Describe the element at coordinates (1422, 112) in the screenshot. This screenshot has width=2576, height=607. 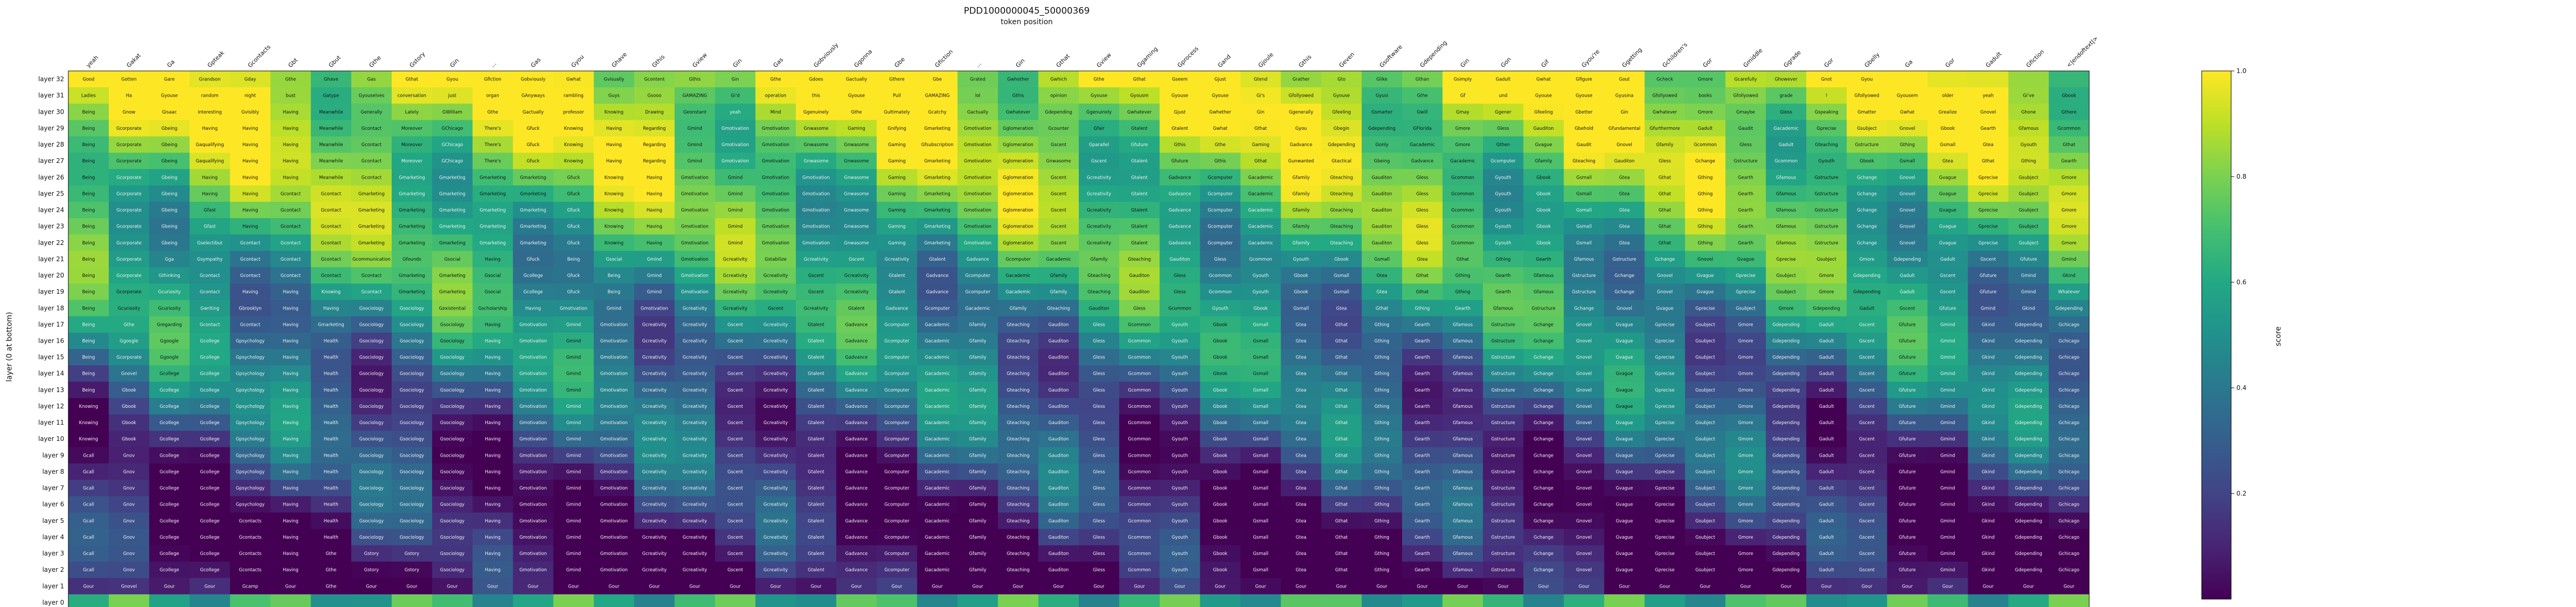
I see `cell-token-label: Gwill` at that location.